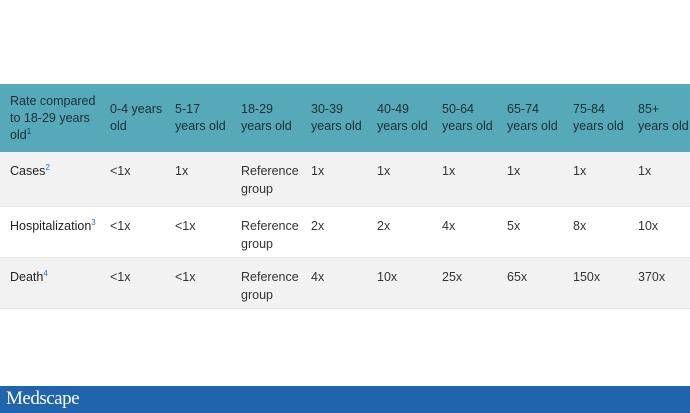  I want to click on medscape-logo: Medscape, so click(43, 398).